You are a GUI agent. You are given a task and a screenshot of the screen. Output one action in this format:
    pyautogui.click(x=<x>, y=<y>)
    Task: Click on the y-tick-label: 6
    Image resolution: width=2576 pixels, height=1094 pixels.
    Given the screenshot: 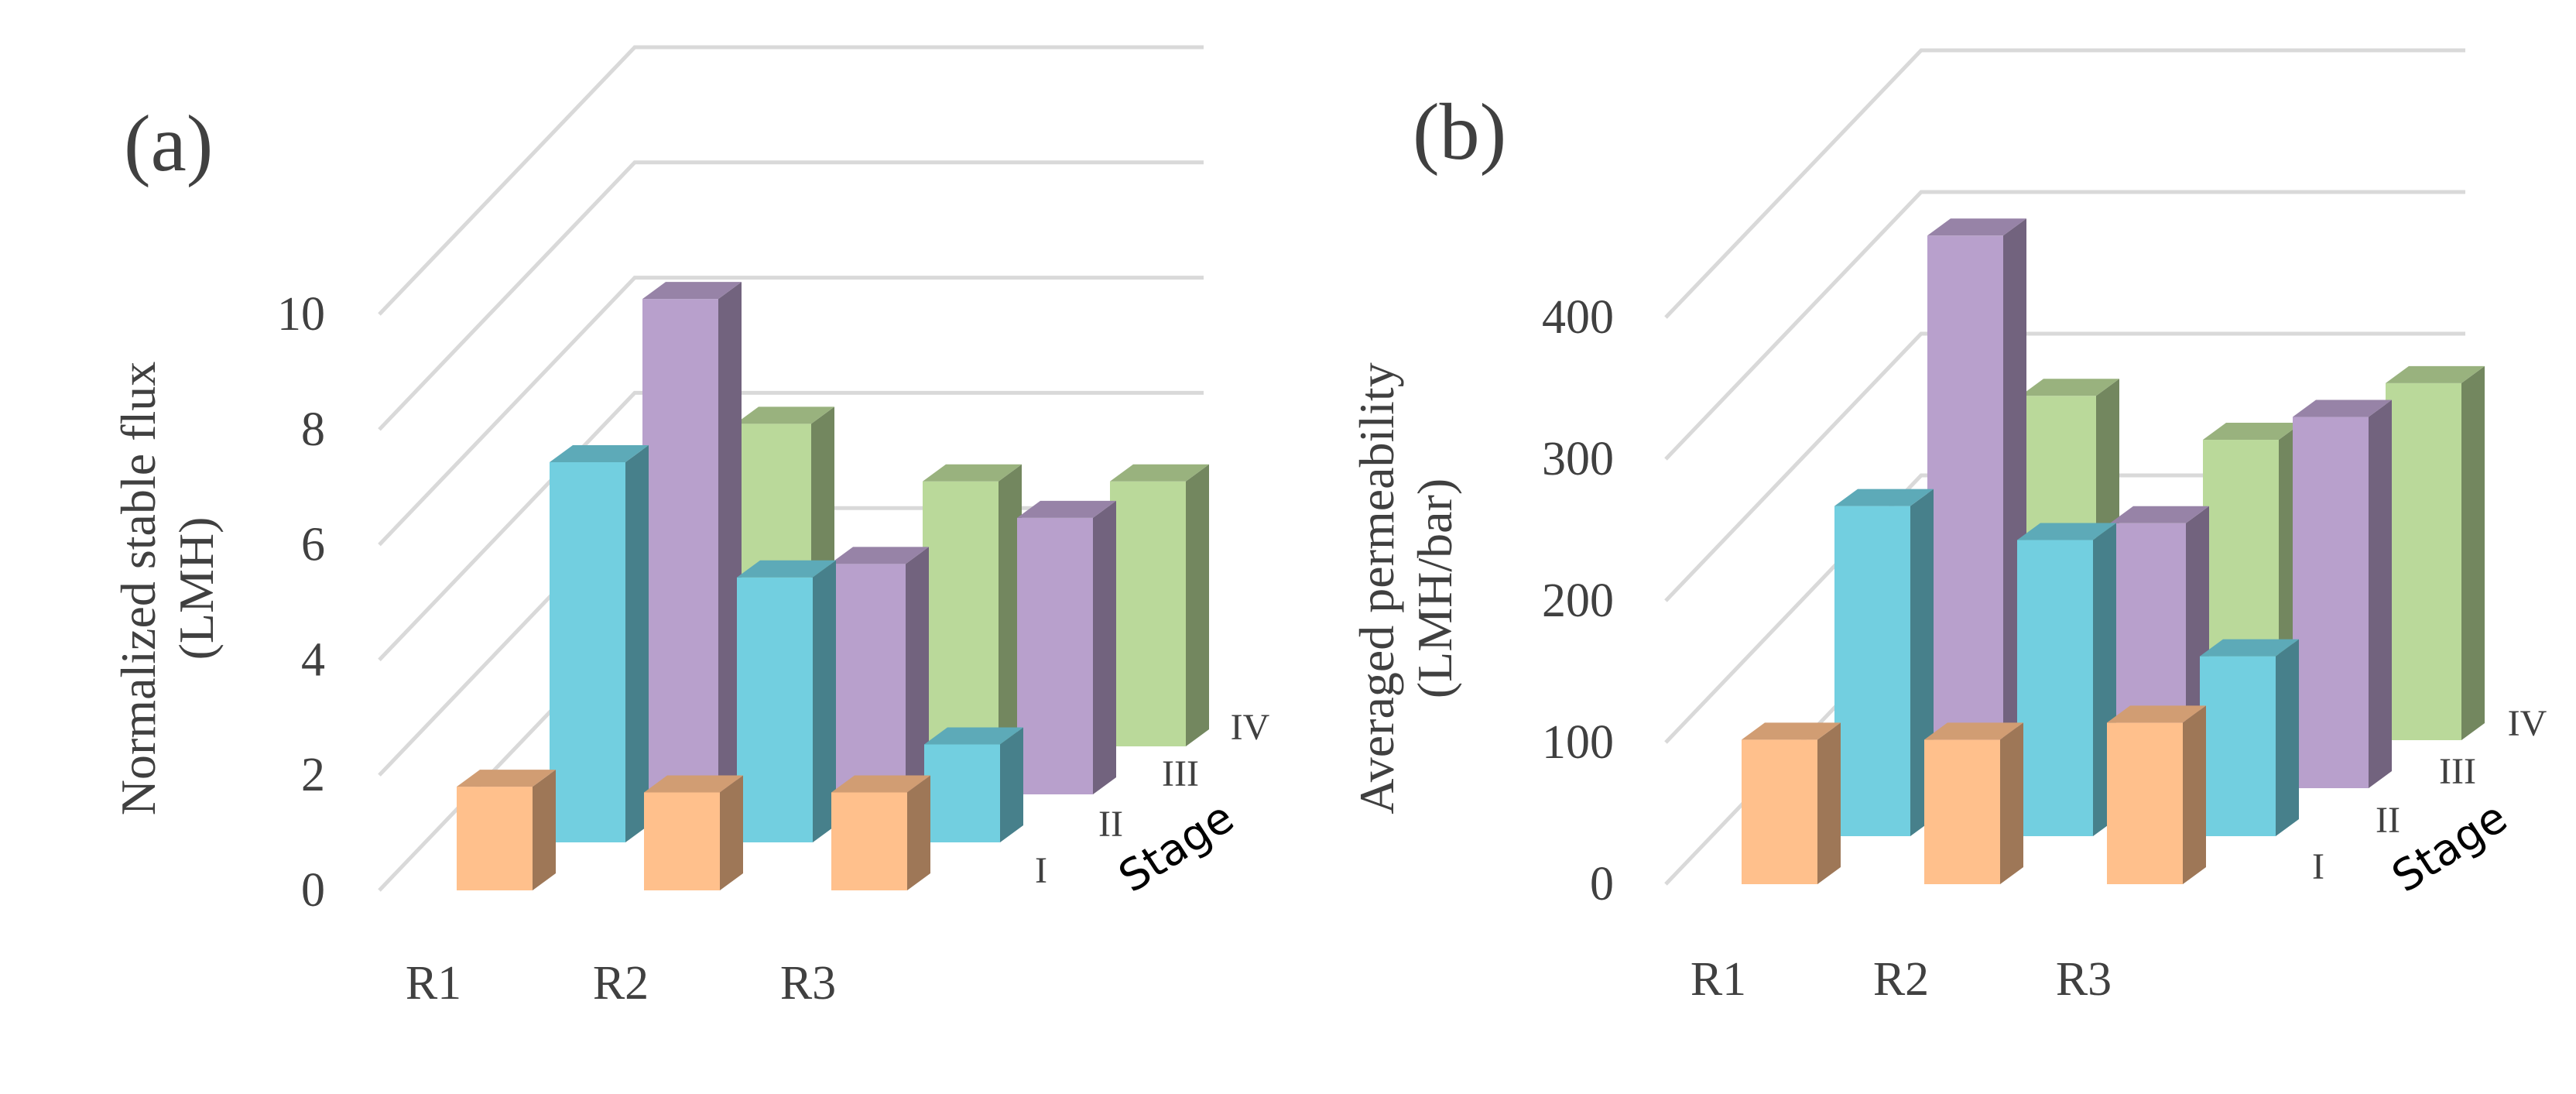 What is the action you would take?
    pyautogui.click(x=313, y=545)
    